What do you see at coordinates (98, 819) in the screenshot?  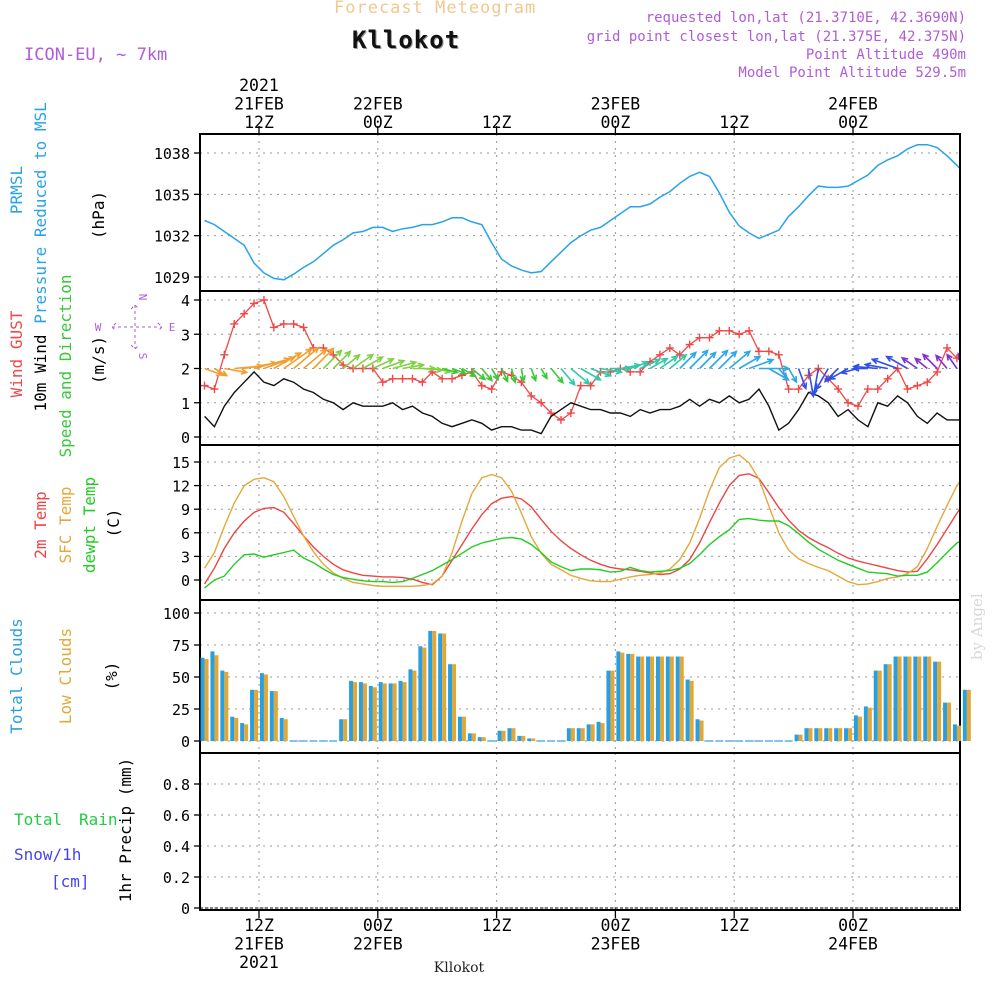 I see `legend-rain: Rain` at bounding box center [98, 819].